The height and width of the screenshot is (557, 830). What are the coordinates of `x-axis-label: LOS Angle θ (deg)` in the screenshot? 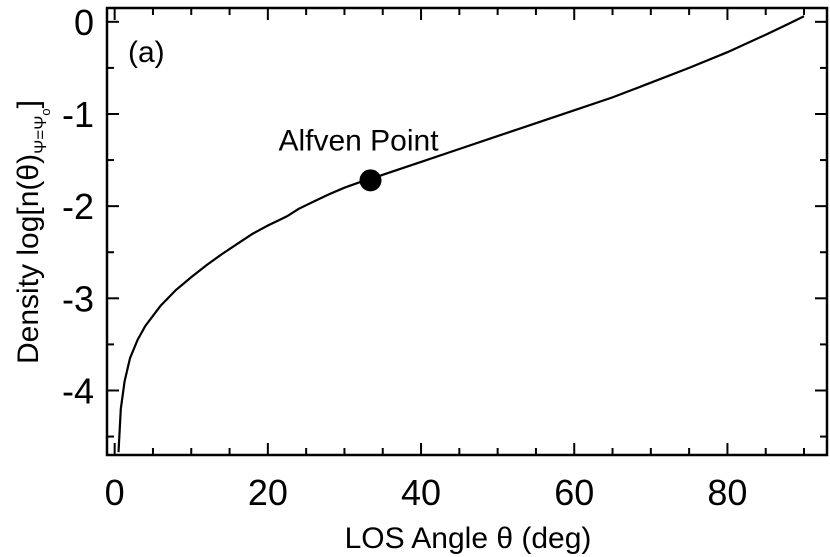 It's located at (468, 538).